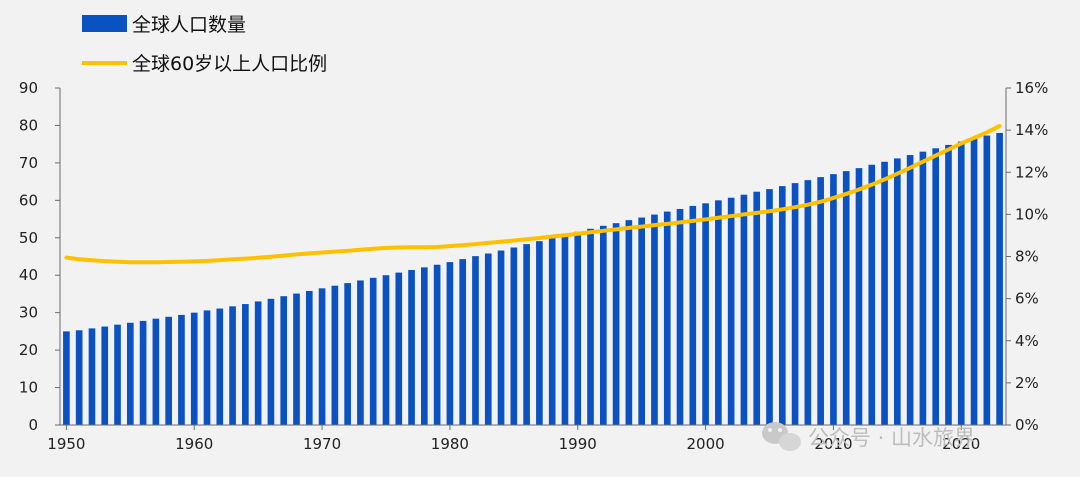  Describe the element at coordinates (220, 366) in the screenshot. I see `bar-1962` at that location.